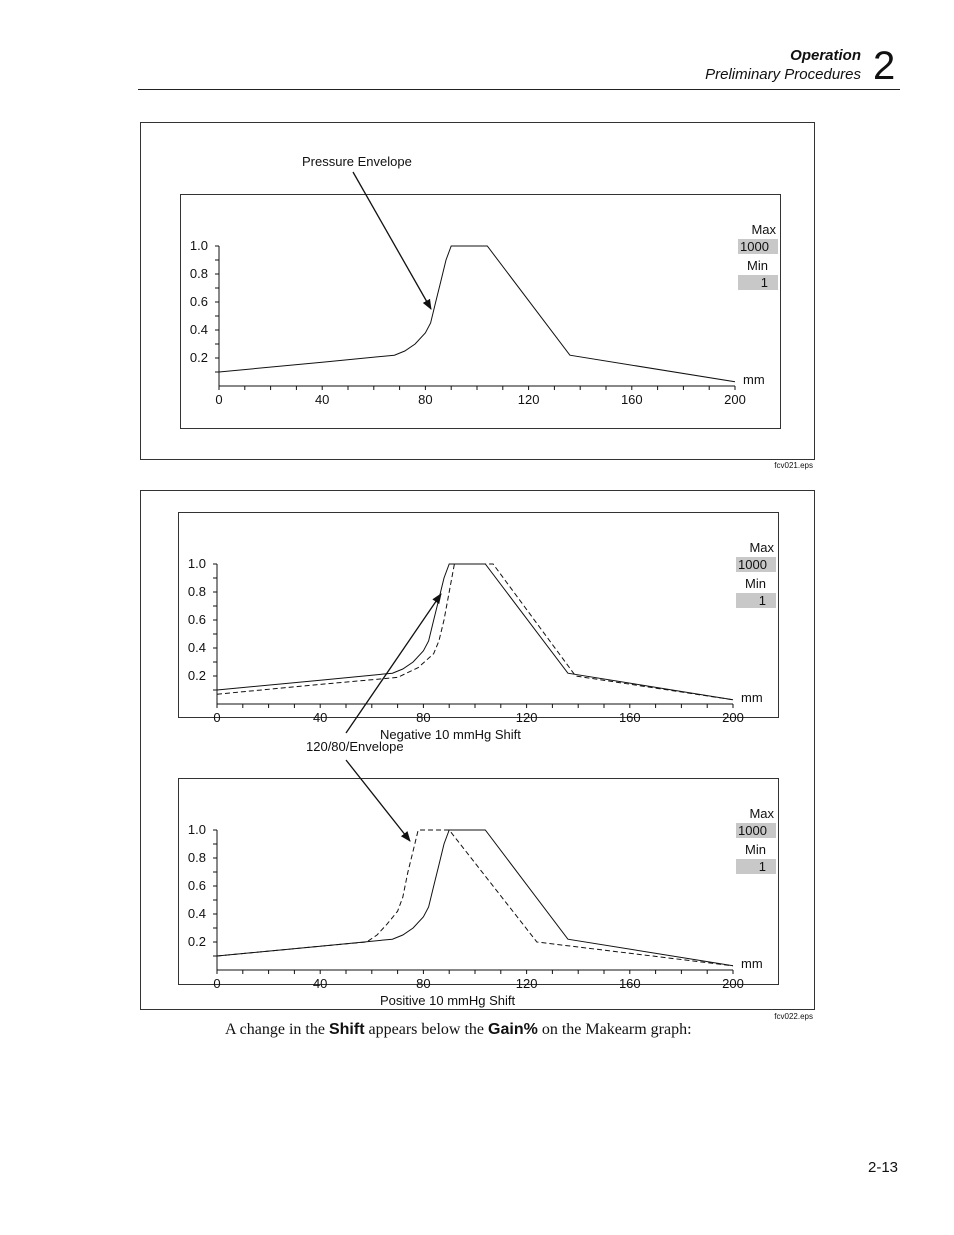  Describe the element at coordinates (884, 66) in the screenshot. I see `chapter-number: 2` at that location.